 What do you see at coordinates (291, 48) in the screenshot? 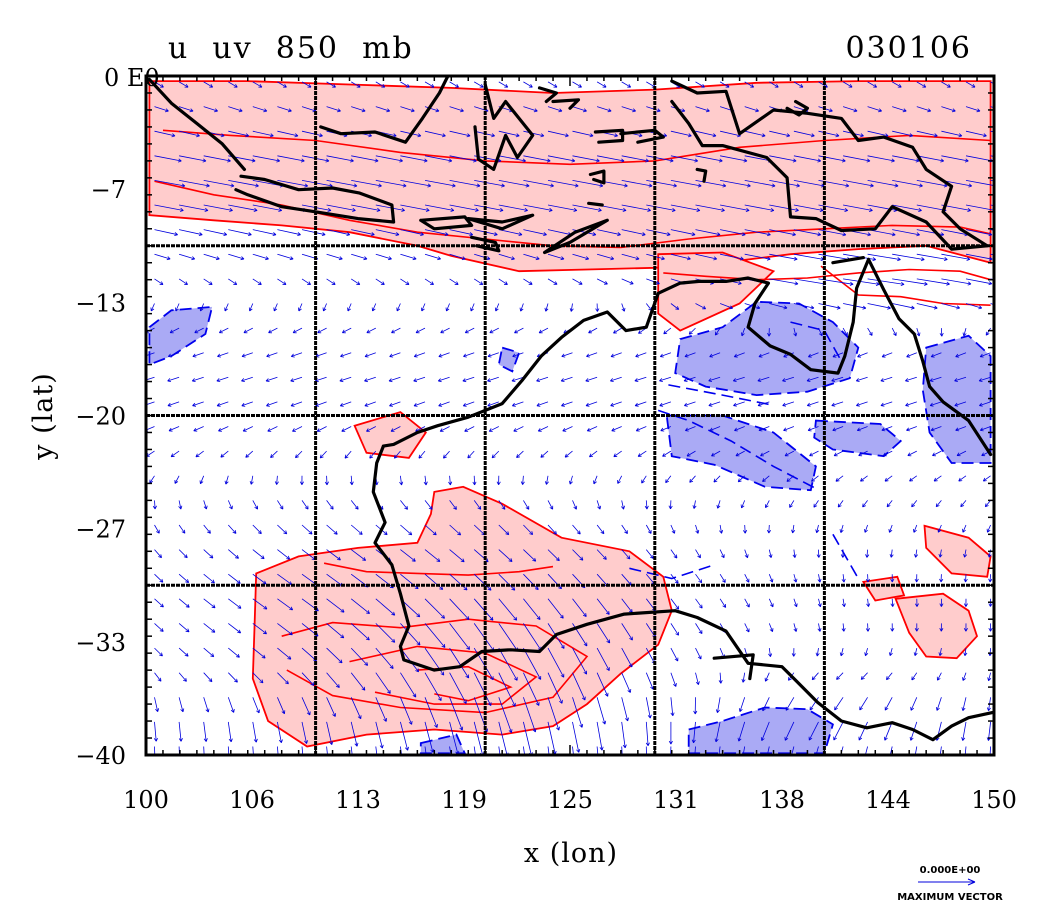
I see `chart-title: u uv 850 mb` at bounding box center [291, 48].